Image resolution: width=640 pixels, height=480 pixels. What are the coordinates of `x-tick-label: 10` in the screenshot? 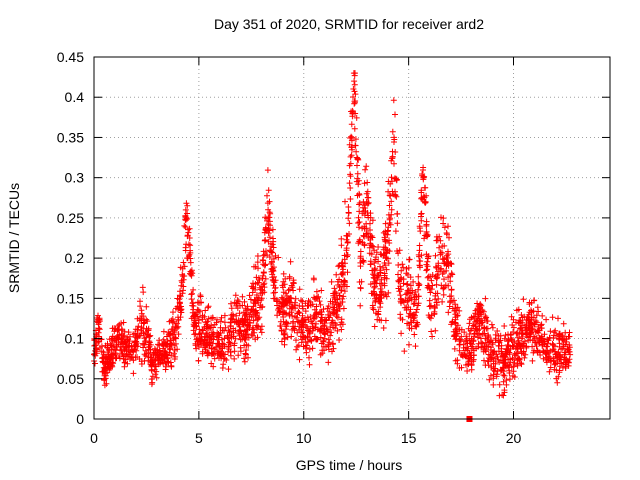 It's located at (304, 438).